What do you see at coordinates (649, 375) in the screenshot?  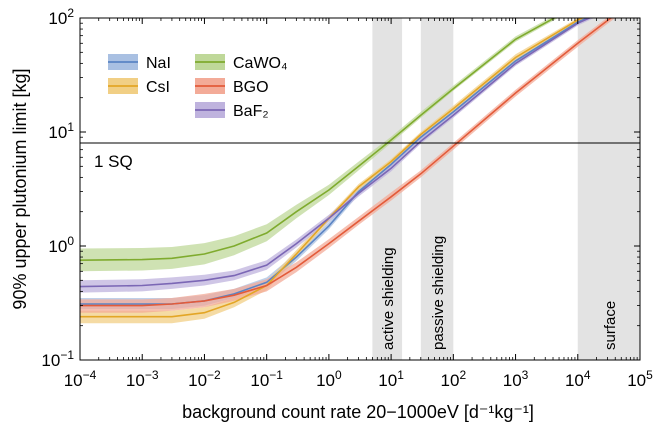 I see `x-tick-exponent: 5` at bounding box center [649, 375].